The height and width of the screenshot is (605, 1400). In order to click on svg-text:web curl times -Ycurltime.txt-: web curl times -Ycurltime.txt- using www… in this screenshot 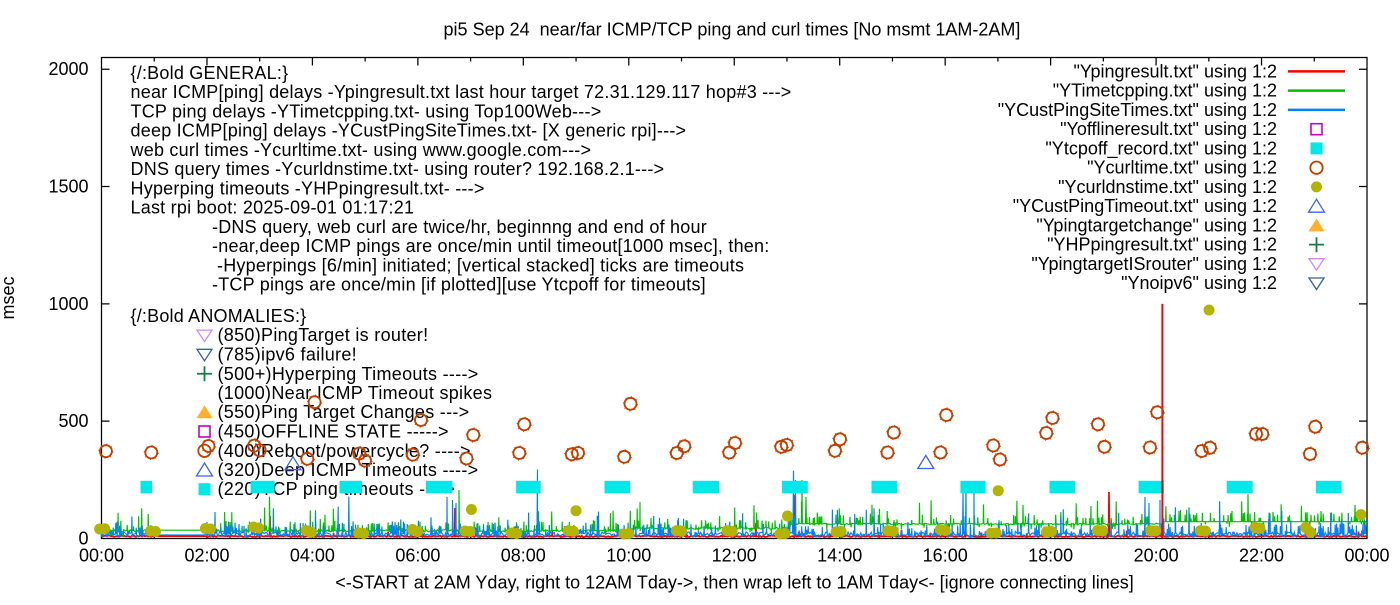, I will do `click(361, 150)`.